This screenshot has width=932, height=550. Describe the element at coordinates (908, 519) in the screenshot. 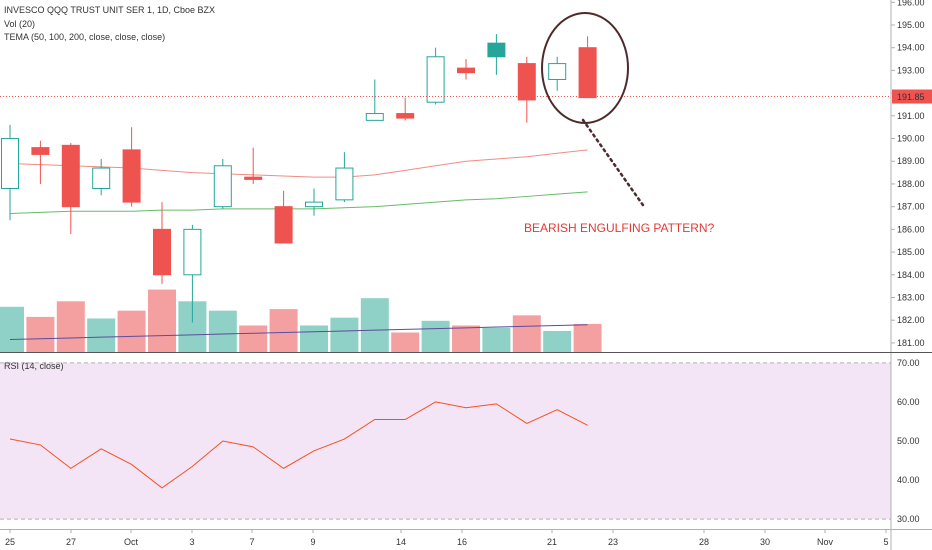

I see `rsi-tick-label: 30.00` at that location.